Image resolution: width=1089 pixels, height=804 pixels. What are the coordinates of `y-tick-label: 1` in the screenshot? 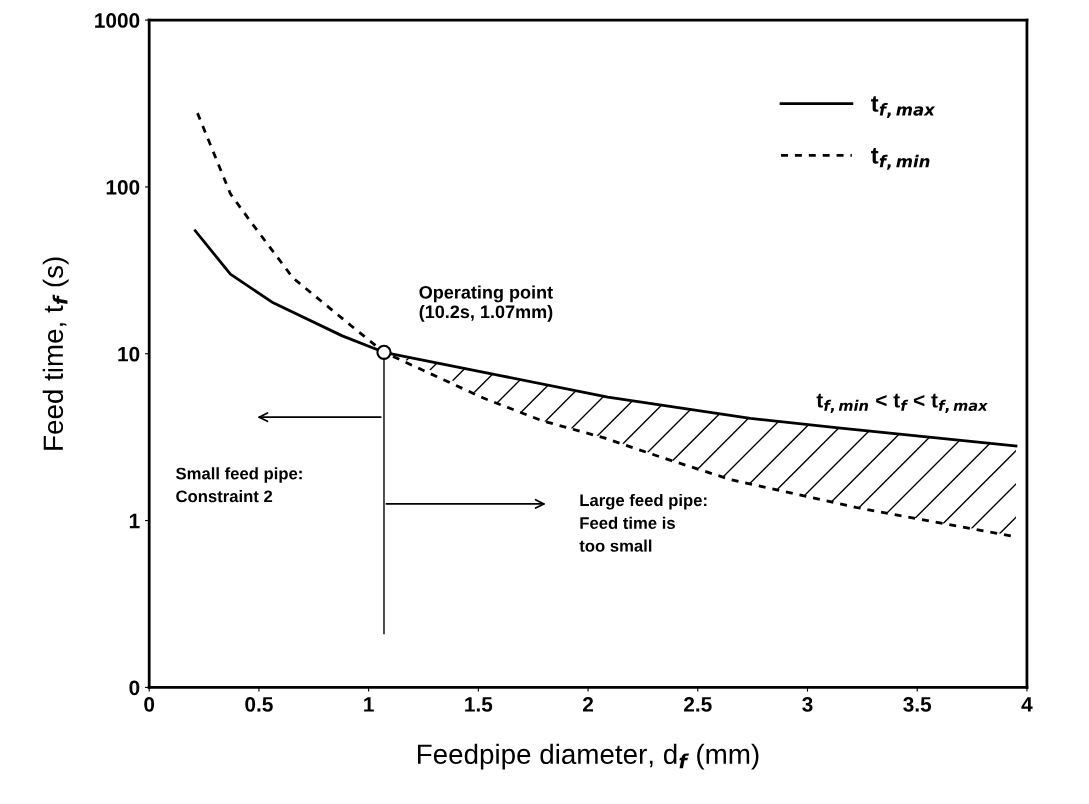 It's located at (134, 521).